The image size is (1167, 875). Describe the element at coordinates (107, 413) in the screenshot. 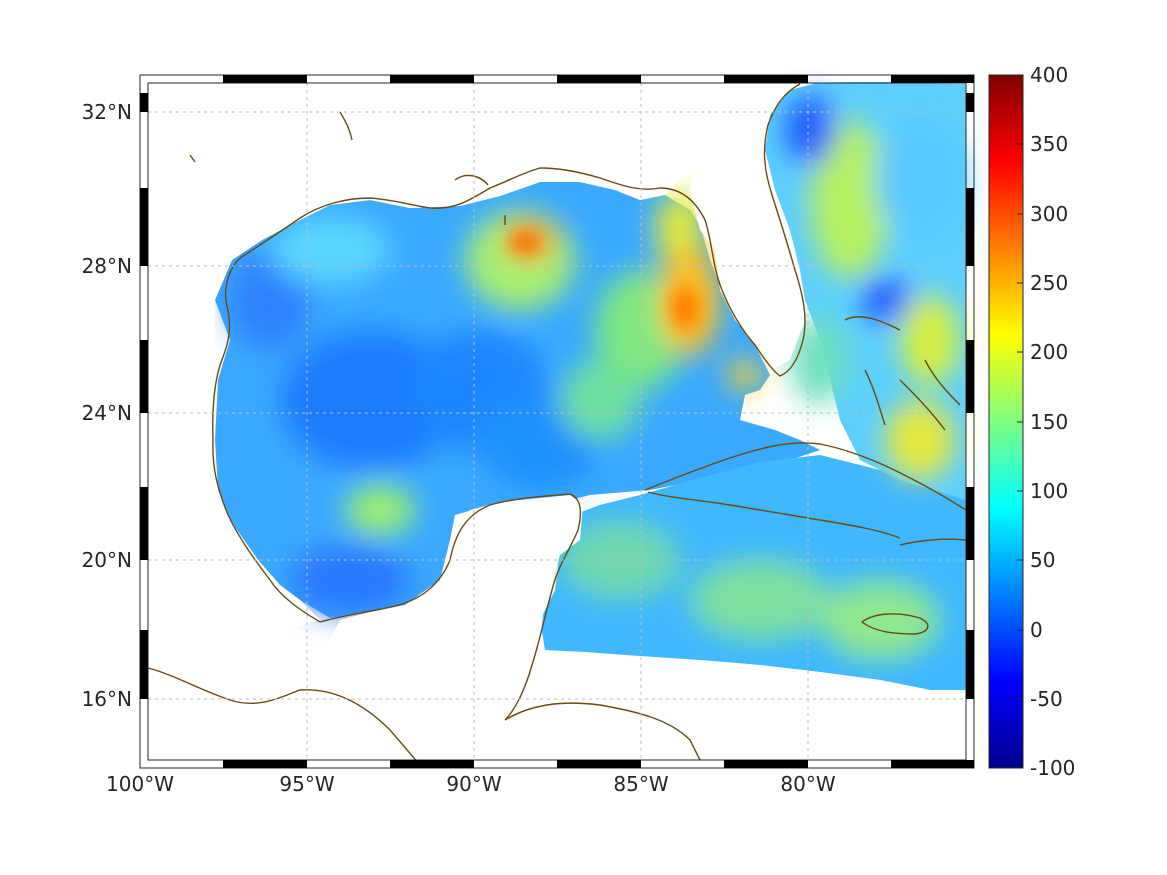

I see `lat-tick: 24°N` at that location.